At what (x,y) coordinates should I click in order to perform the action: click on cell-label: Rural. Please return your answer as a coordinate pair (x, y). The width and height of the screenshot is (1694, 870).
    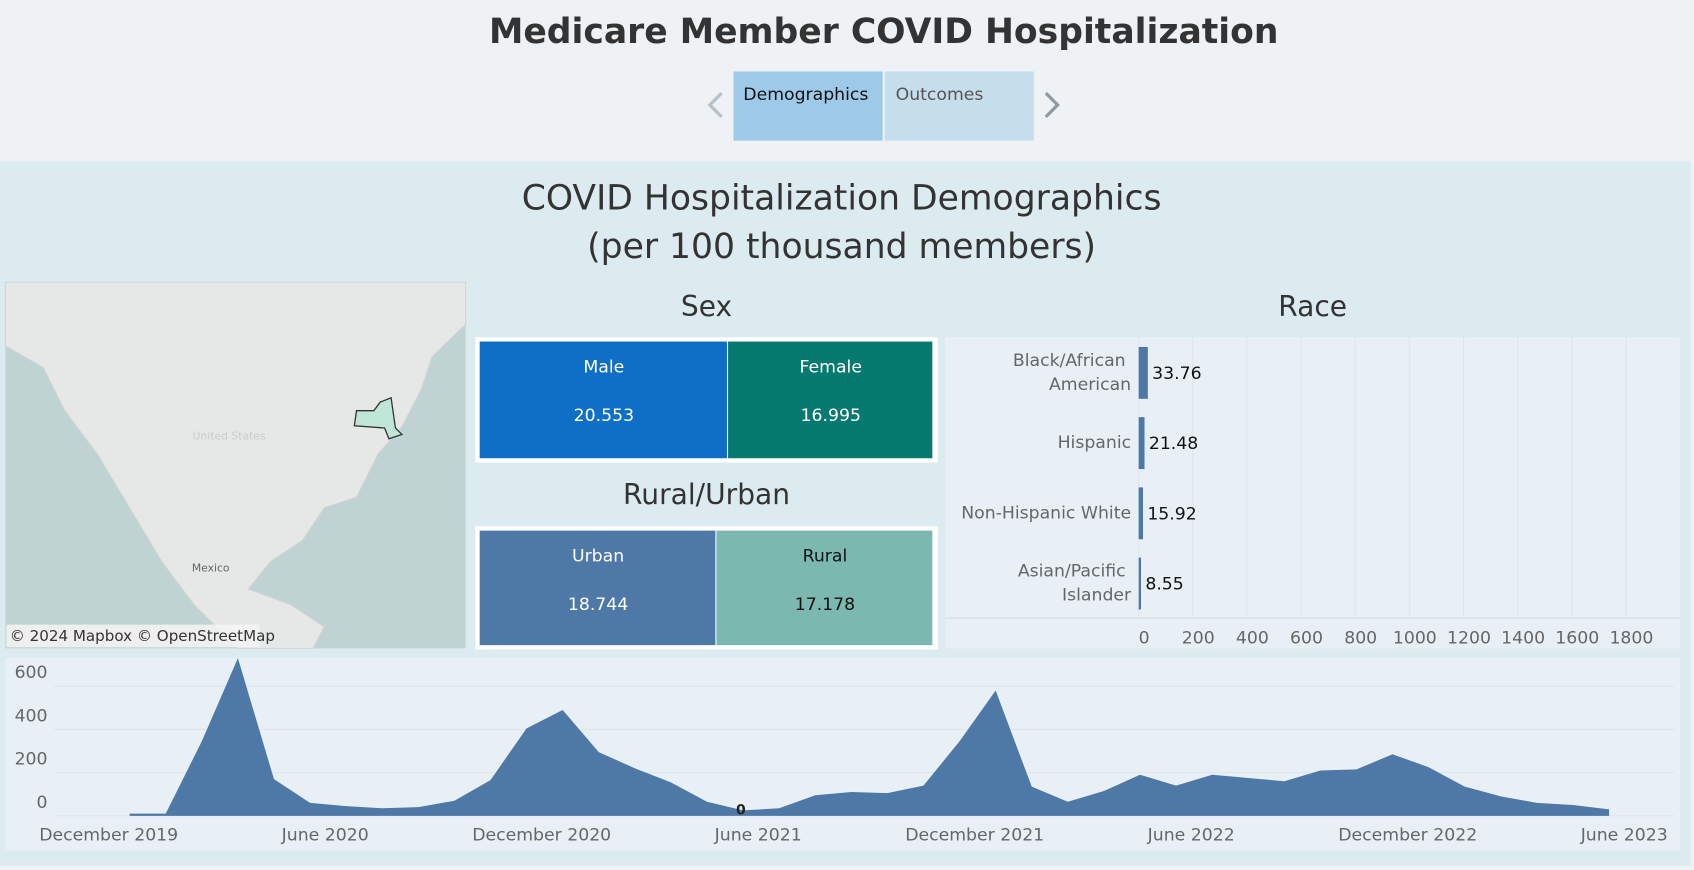
    Looking at the image, I should click on (825, 557).